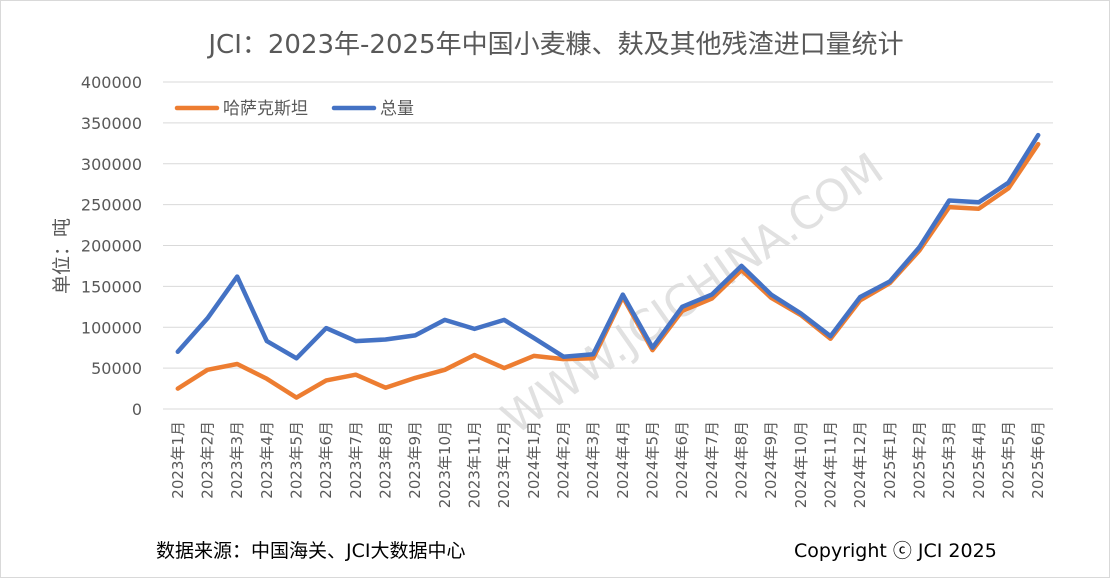 This screenshot has height=579, width=1110. I want to click on y-tick-label: 100000, so click(111, 327).